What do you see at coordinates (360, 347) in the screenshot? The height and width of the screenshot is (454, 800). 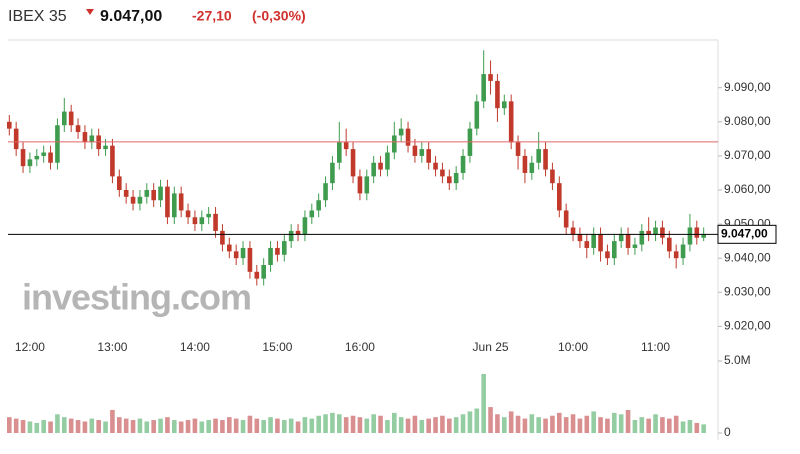 I see `x-tick-label: 16:00` at bounding box center [360, 347].